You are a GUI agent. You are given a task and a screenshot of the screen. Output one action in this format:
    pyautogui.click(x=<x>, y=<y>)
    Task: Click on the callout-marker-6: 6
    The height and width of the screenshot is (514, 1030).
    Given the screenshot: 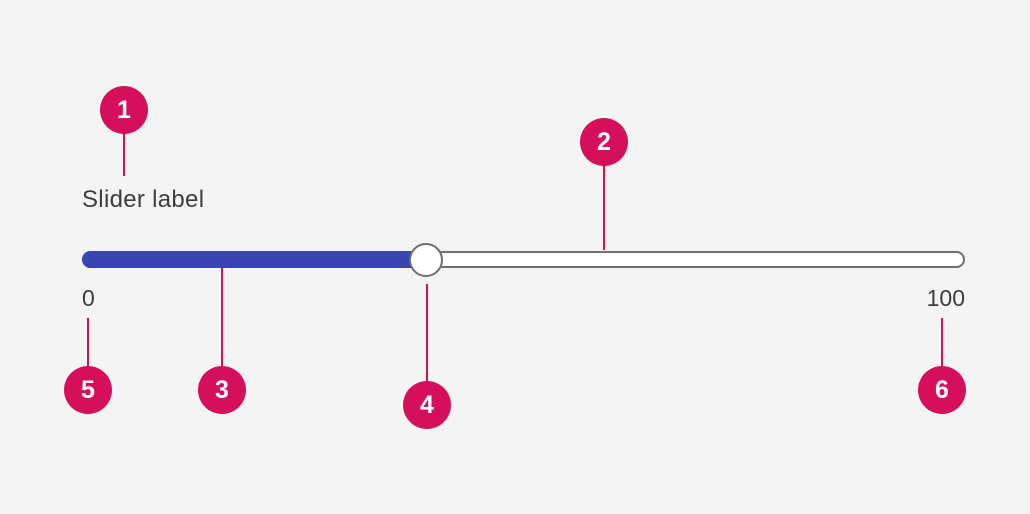 What is the action you would take?
    pyautogui.click(x=942, y=390)
    